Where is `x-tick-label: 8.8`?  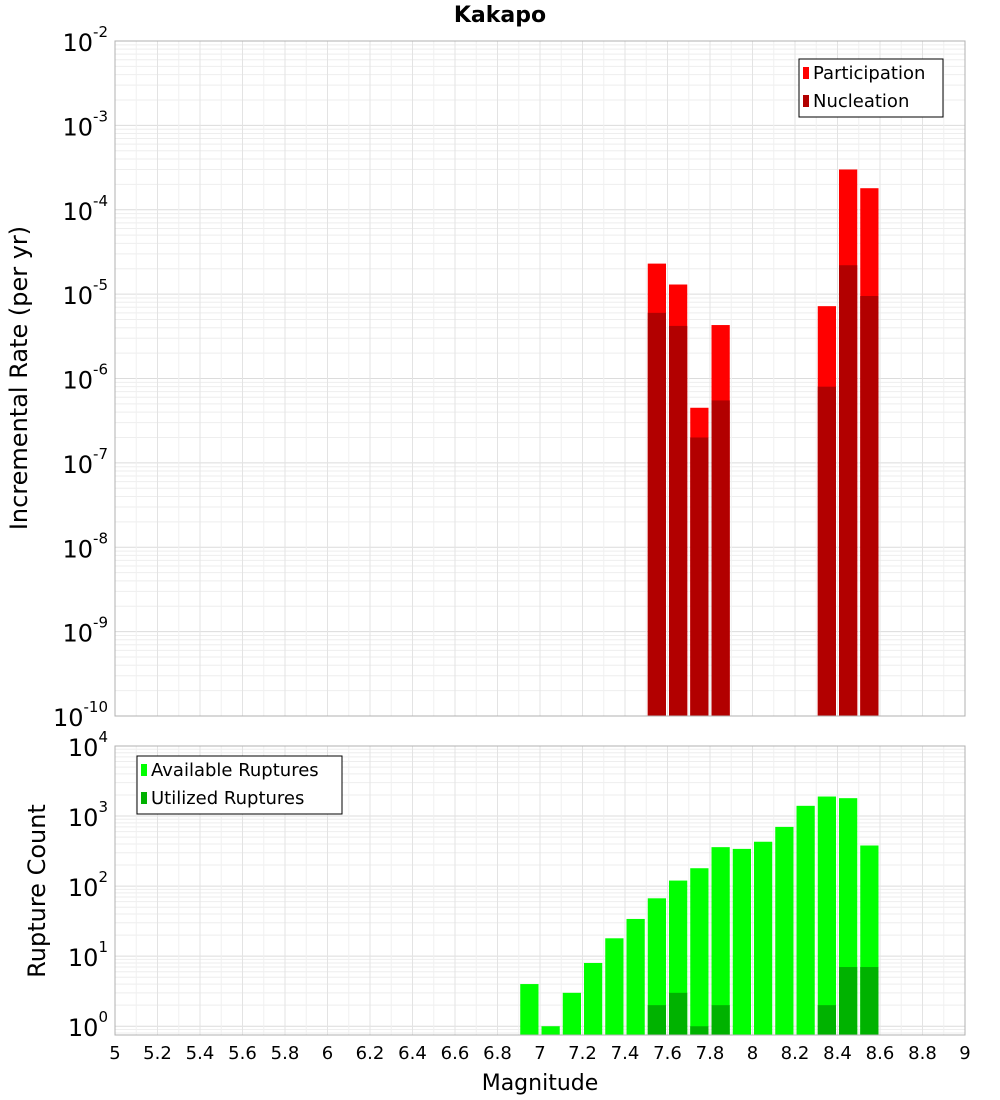
x-tick-label: 8.8 is located at coordinates (922, 1053).